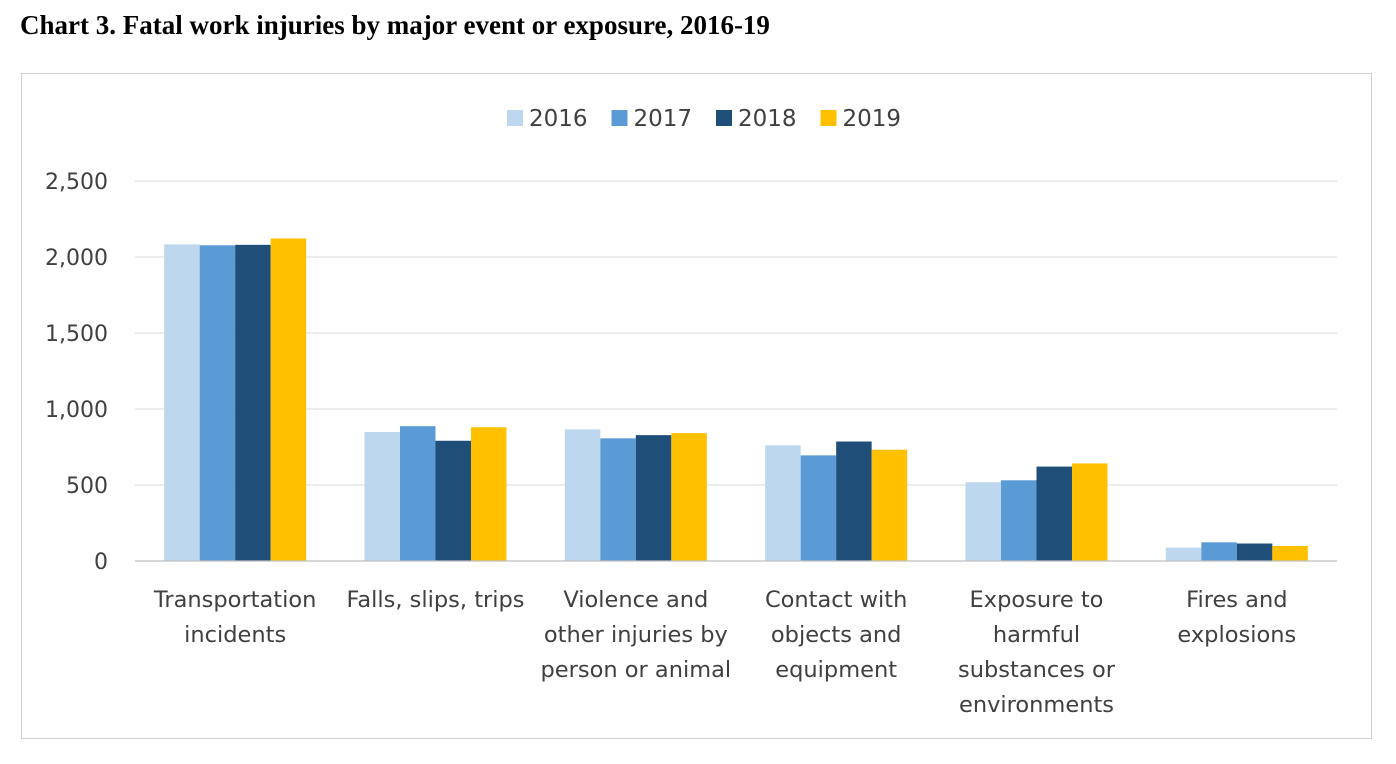 The width and height of the screenshot is (1396, 764). What do you see at coordinates (663, 119) in the screenshot?
I see `legend-label: 2017` at bounding box center [663, 119].